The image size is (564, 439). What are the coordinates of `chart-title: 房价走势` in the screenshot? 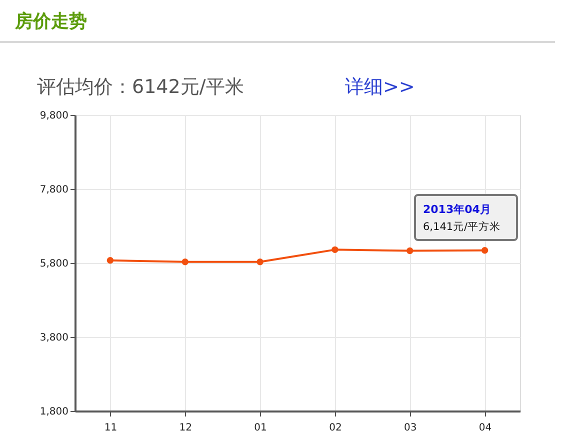 It's located at (50, 21).